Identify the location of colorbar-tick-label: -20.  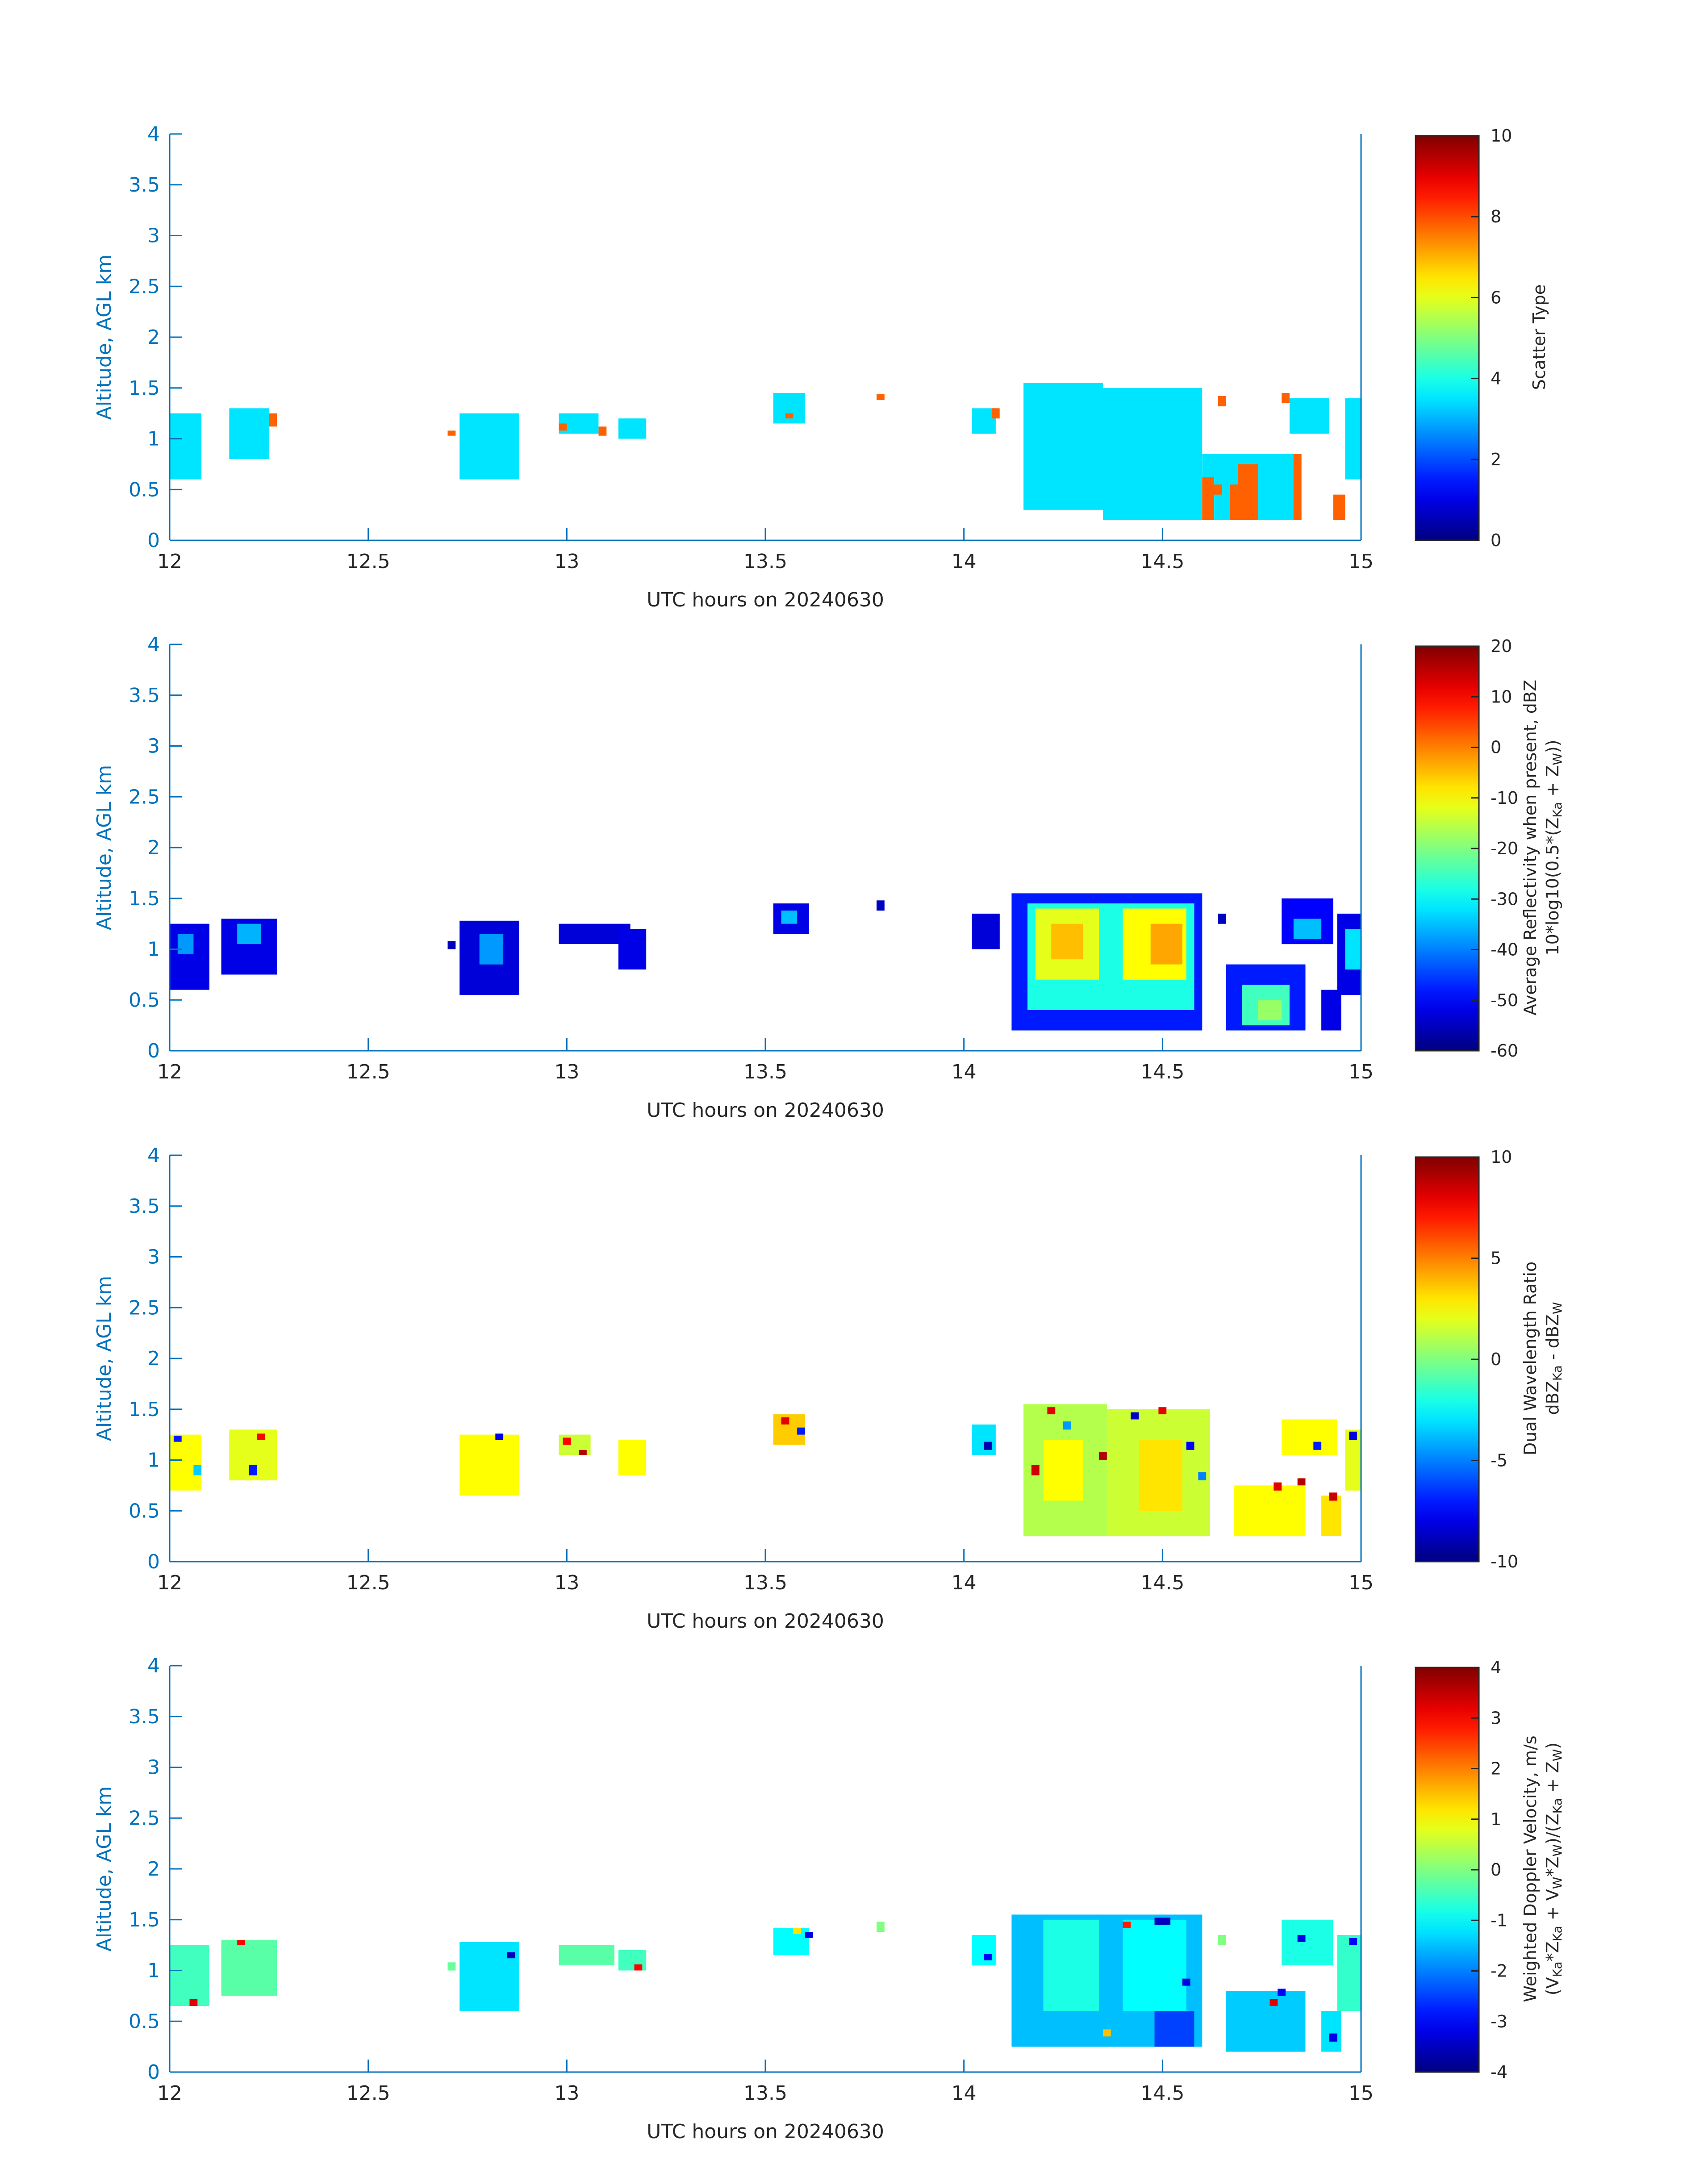
(1504, 848).